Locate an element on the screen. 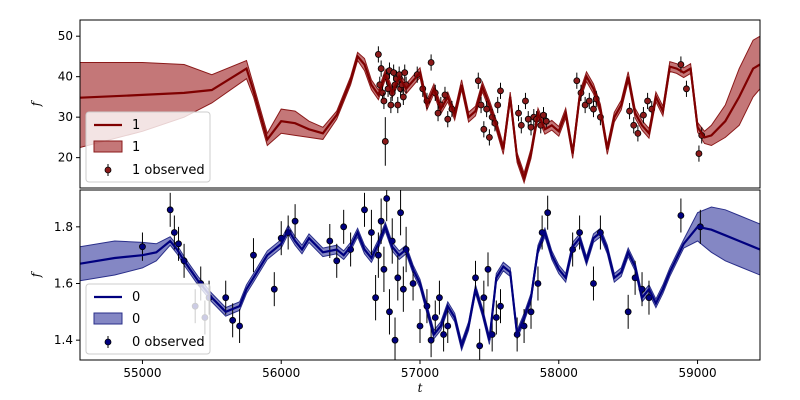 This screenshot has height=400, width=800. x-tick: 59000 is located at coordinates (697, 370).